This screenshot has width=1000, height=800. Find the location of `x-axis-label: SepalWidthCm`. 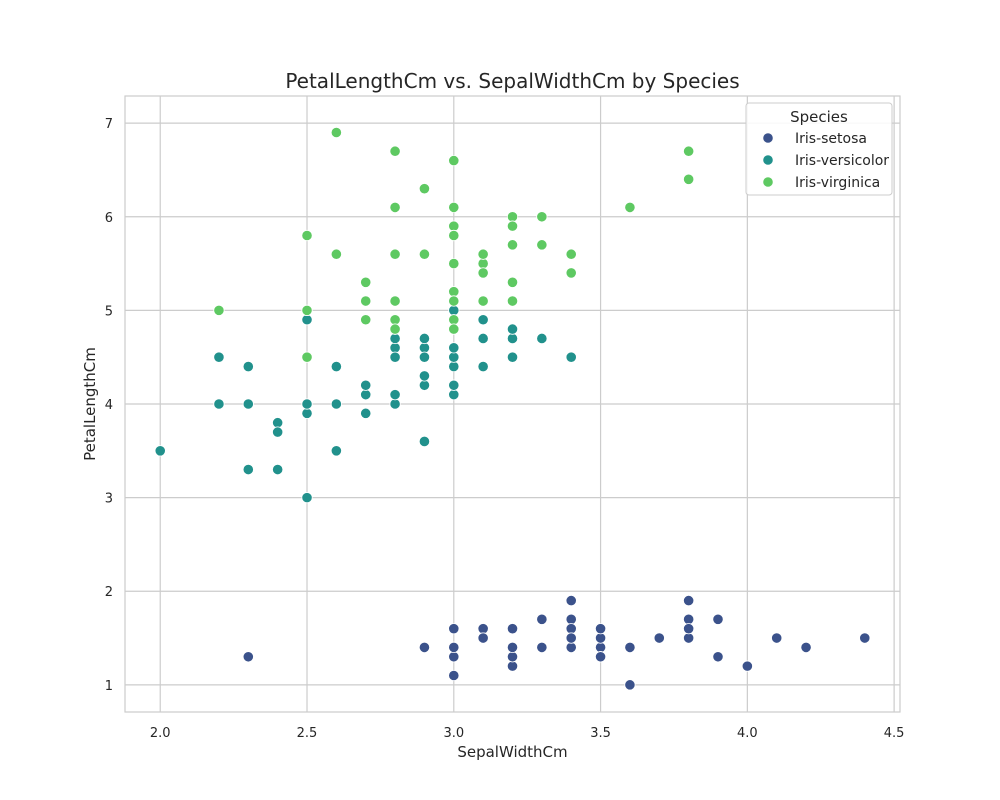

x-axis-label: SepalWidthCm is located at coordinates (512, 752).